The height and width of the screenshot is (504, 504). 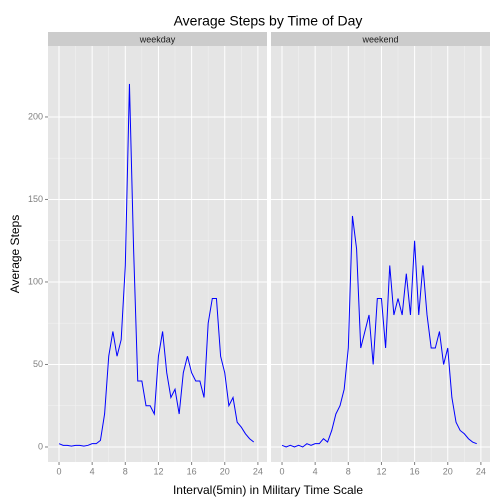 What do you see at coordinates (268, 21) in the screenshot?
I see `chart-title: Average Steps by Time of Day` at bounding box center [268, 21].